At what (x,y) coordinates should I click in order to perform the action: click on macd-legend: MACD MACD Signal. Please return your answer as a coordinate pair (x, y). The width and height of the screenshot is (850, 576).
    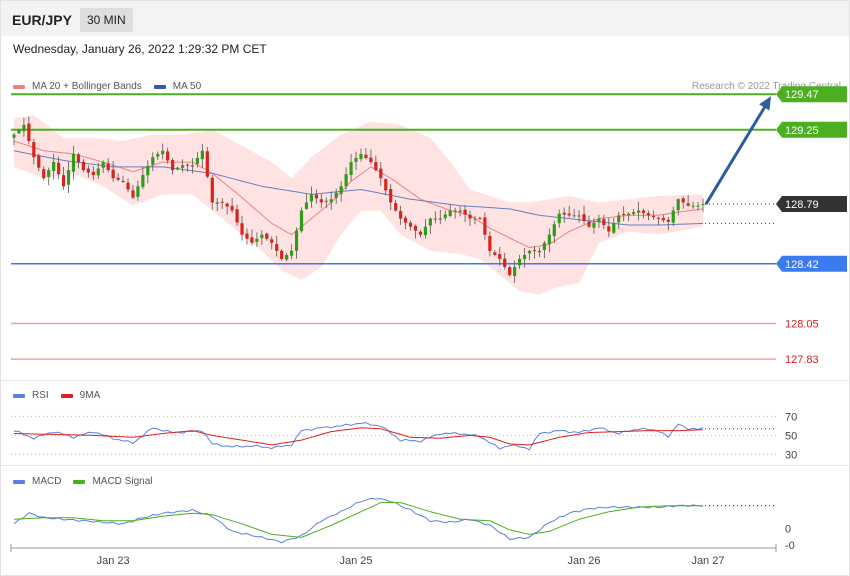
    Looking at the image, I should click on (82, 481).